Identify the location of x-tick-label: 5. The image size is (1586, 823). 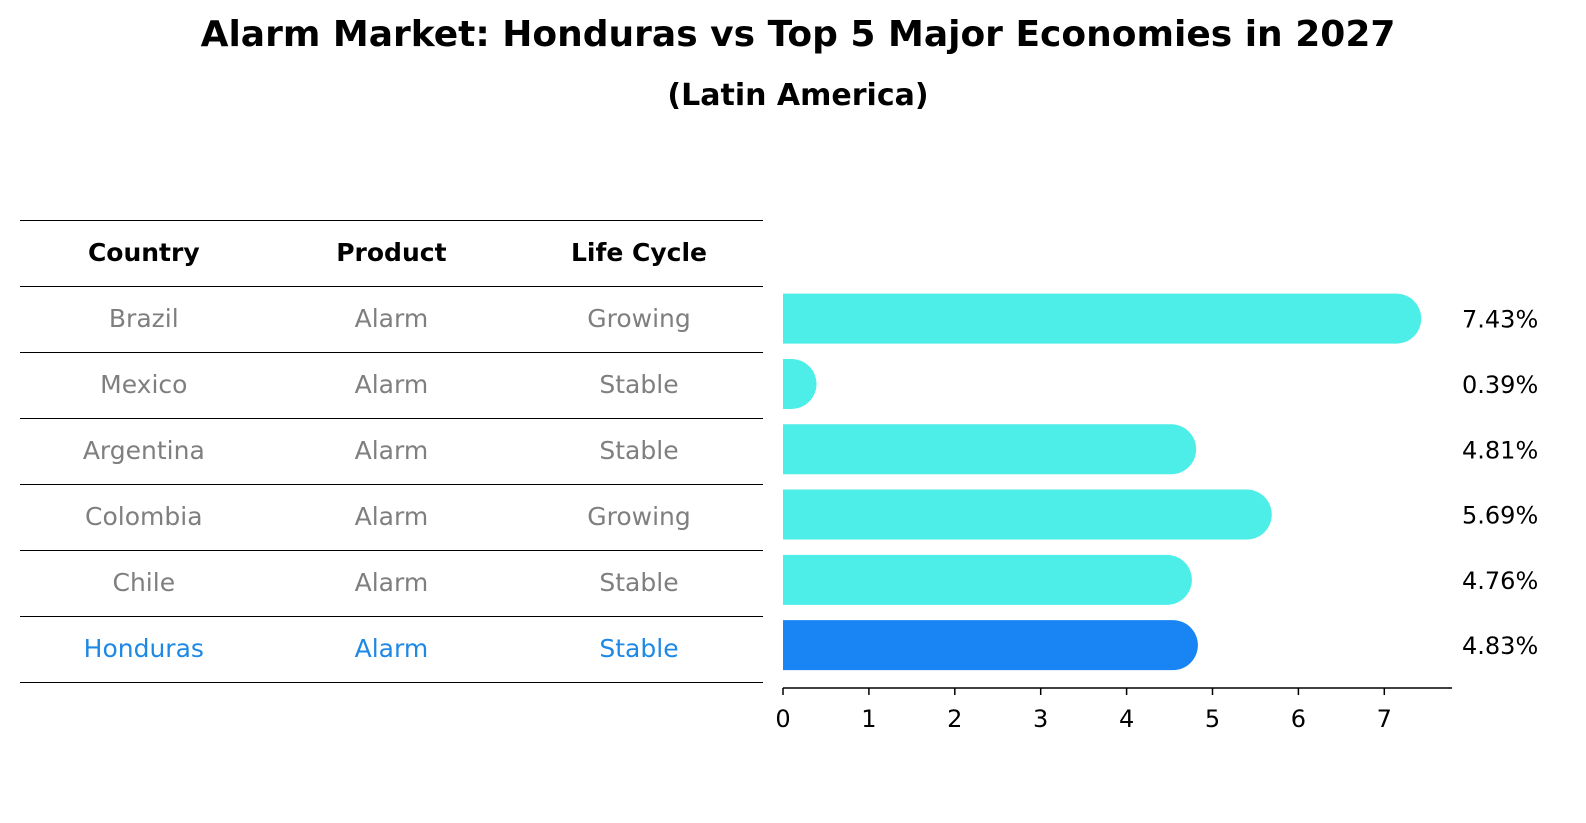
(1212, 719).